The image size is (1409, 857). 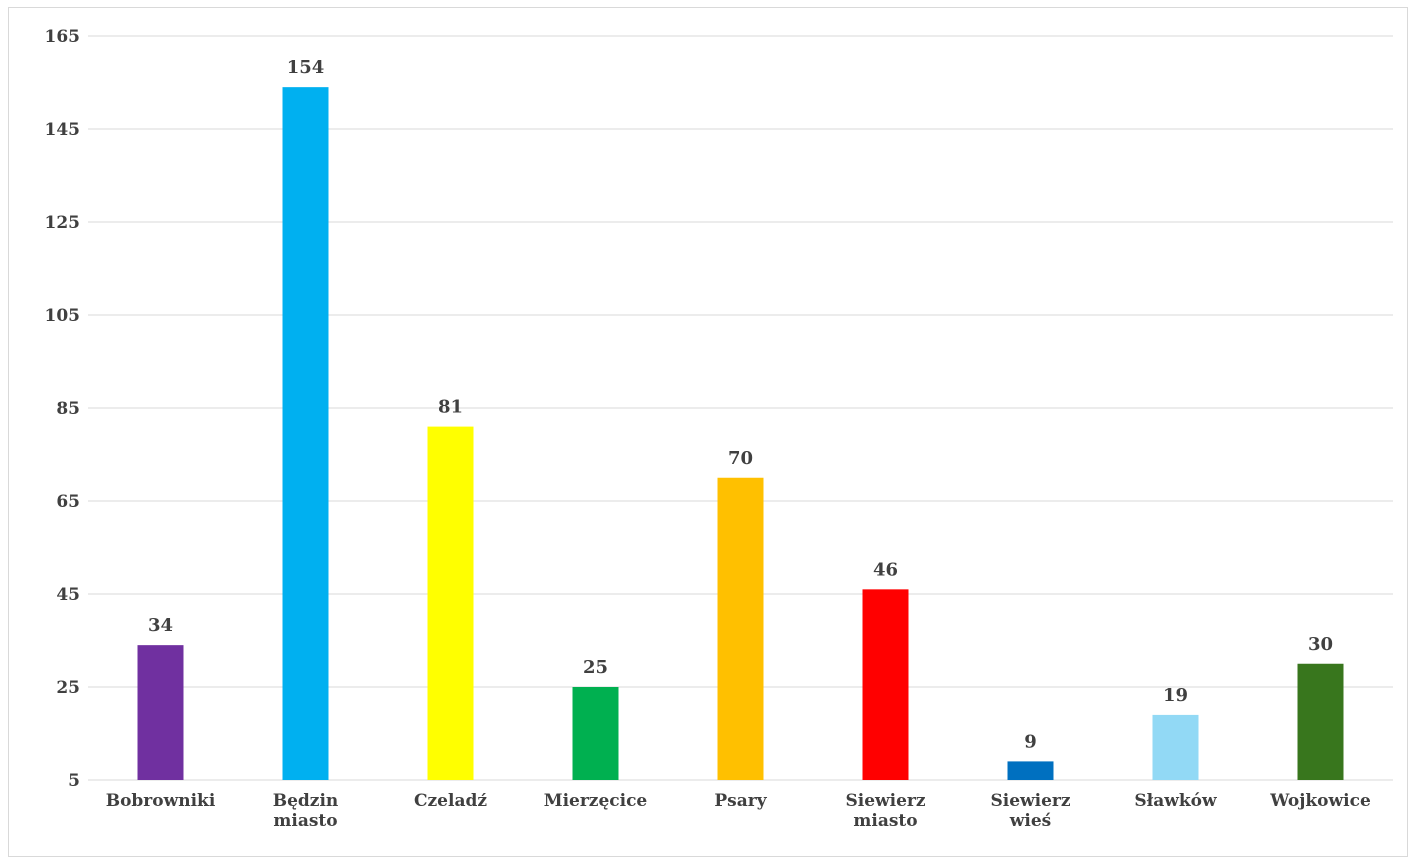 I want to click on x-tick-label: Psary, so click(x=740, y=801).